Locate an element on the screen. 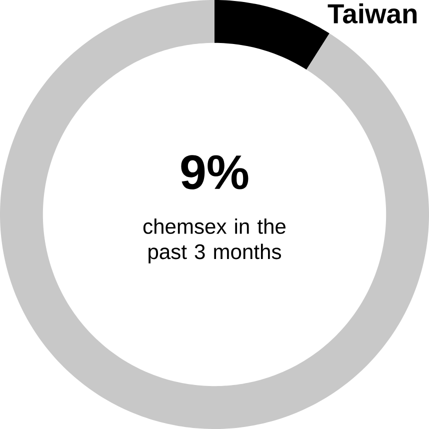  data-label: 9% is located at coordinates (214, 172).